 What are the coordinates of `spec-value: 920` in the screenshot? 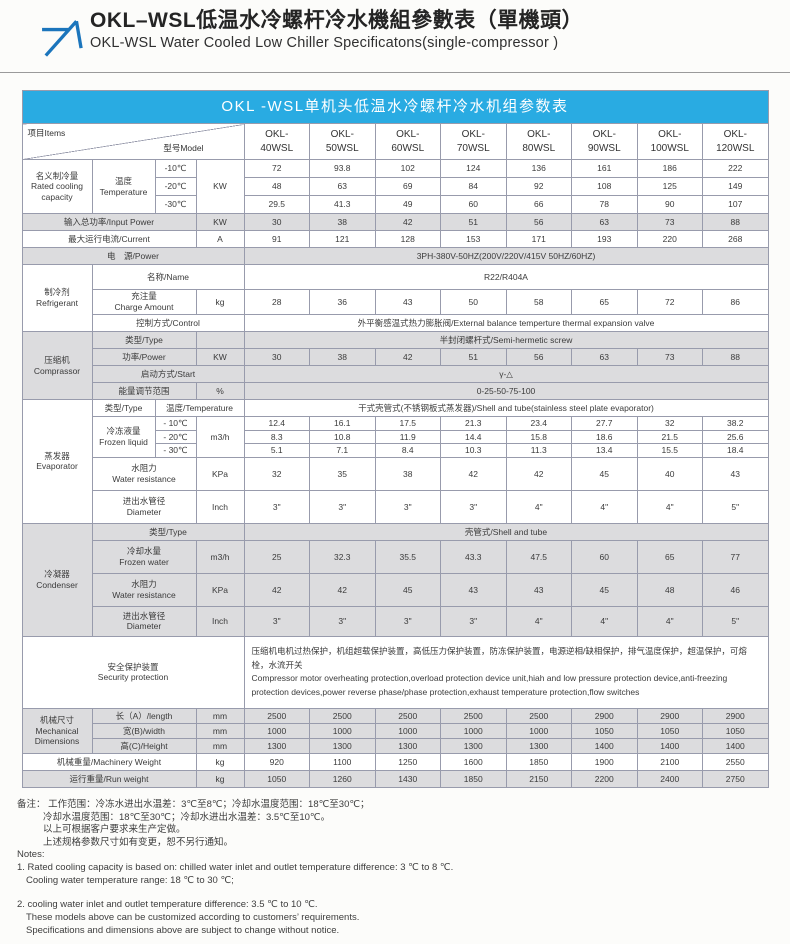 It's located at (276, 761).